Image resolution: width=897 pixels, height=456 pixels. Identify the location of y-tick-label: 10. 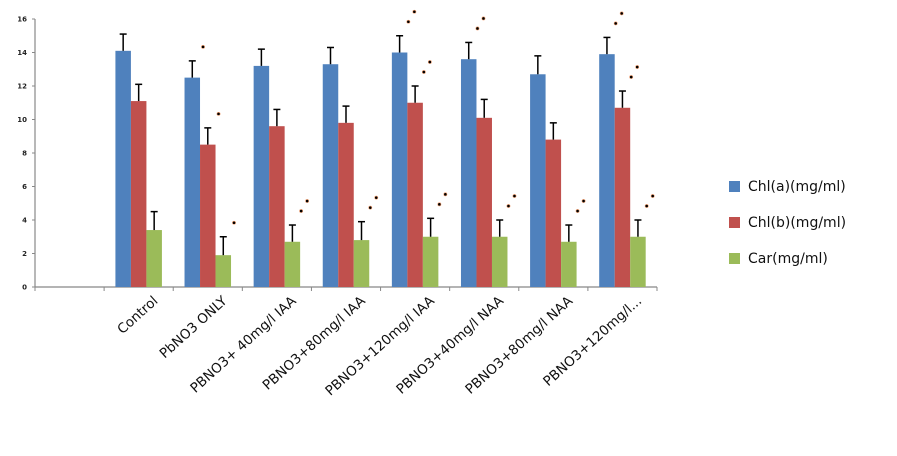
(22, 120).